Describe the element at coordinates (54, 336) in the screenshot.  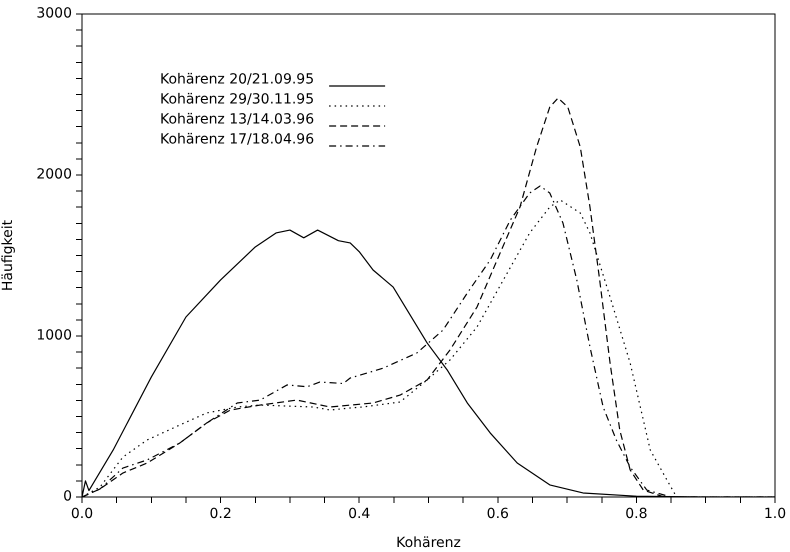
I see `y-tick-label: 1000` at that location.